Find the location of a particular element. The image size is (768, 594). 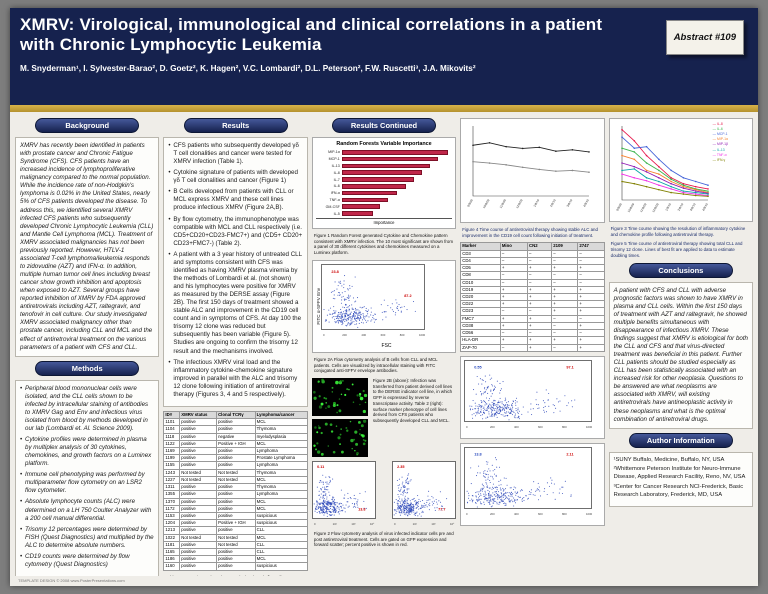

svg-text: 10³ is located at coordinates (434, 524).